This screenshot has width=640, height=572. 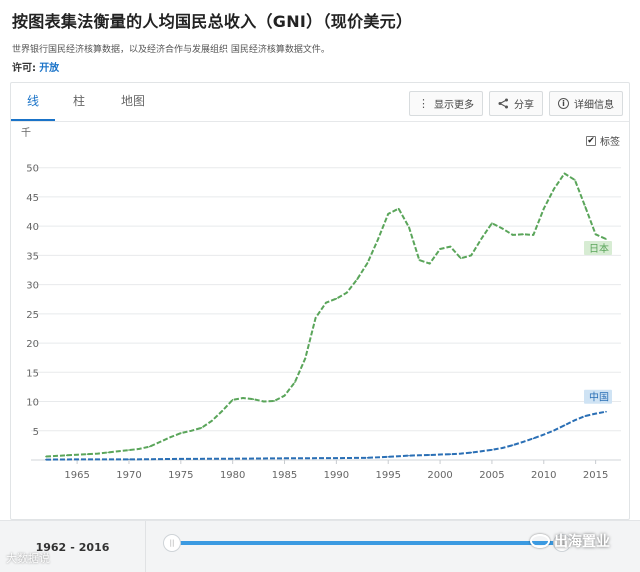 What do you see at coordinates (284, 475) in the screenshot?
I see `x-tick-label: 1985` at bounding box center [284, 475].